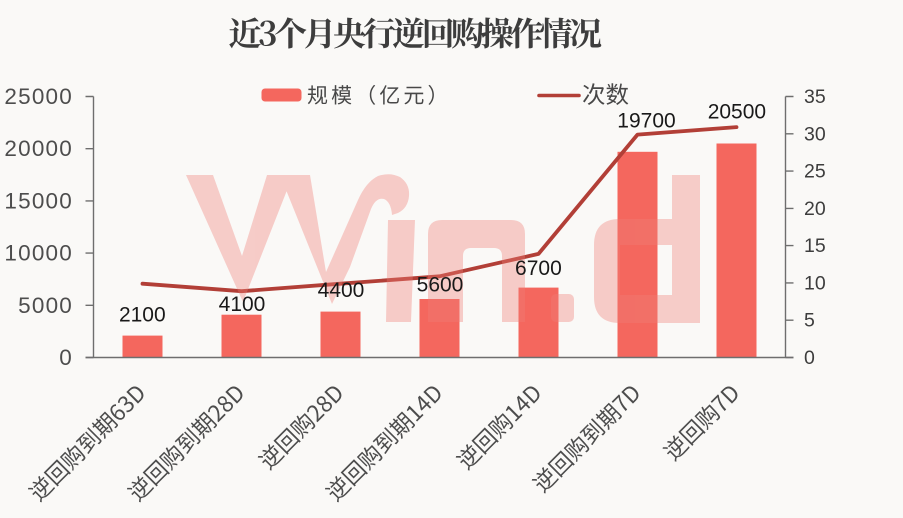 The height and width of the screenshot is (518, 903). Describe the element at coordinates (38, 96) in the screenshot. I see `svg-text: 25000` at that location.